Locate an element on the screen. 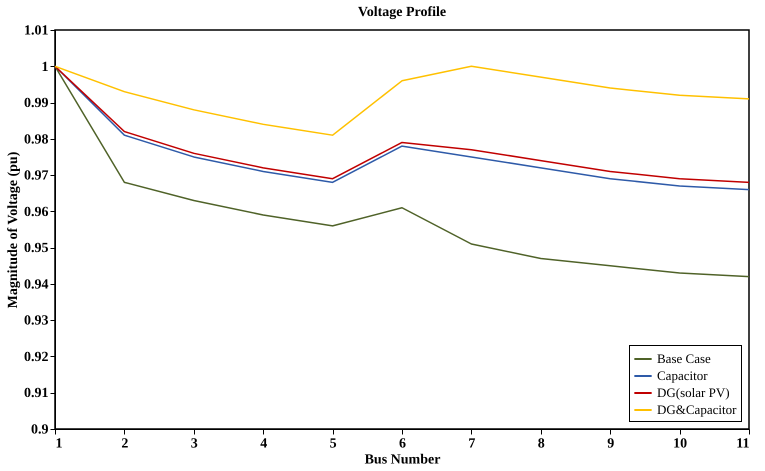 This screenshot has width=765, height=471. y-tick-label: 0.91 is located at coordinates (36, 394).